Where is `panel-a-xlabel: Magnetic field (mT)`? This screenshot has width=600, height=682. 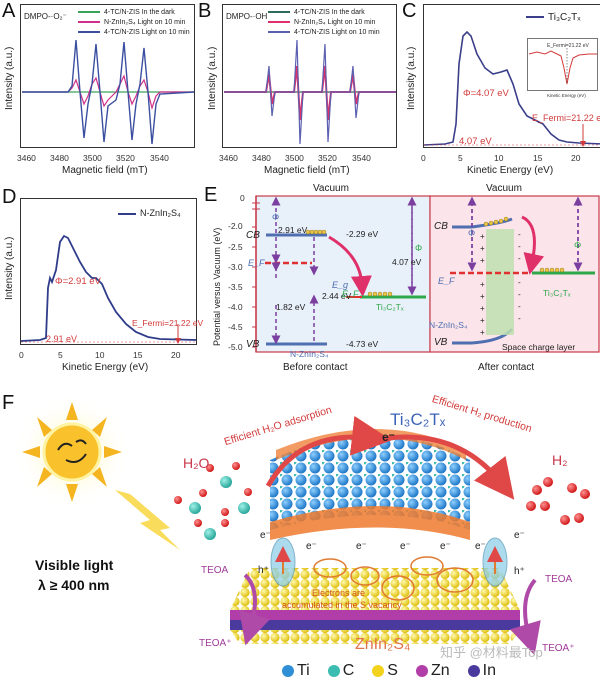
panel-a-xlabel: Magnetic field (mT) is located at coordinates (105, 170).